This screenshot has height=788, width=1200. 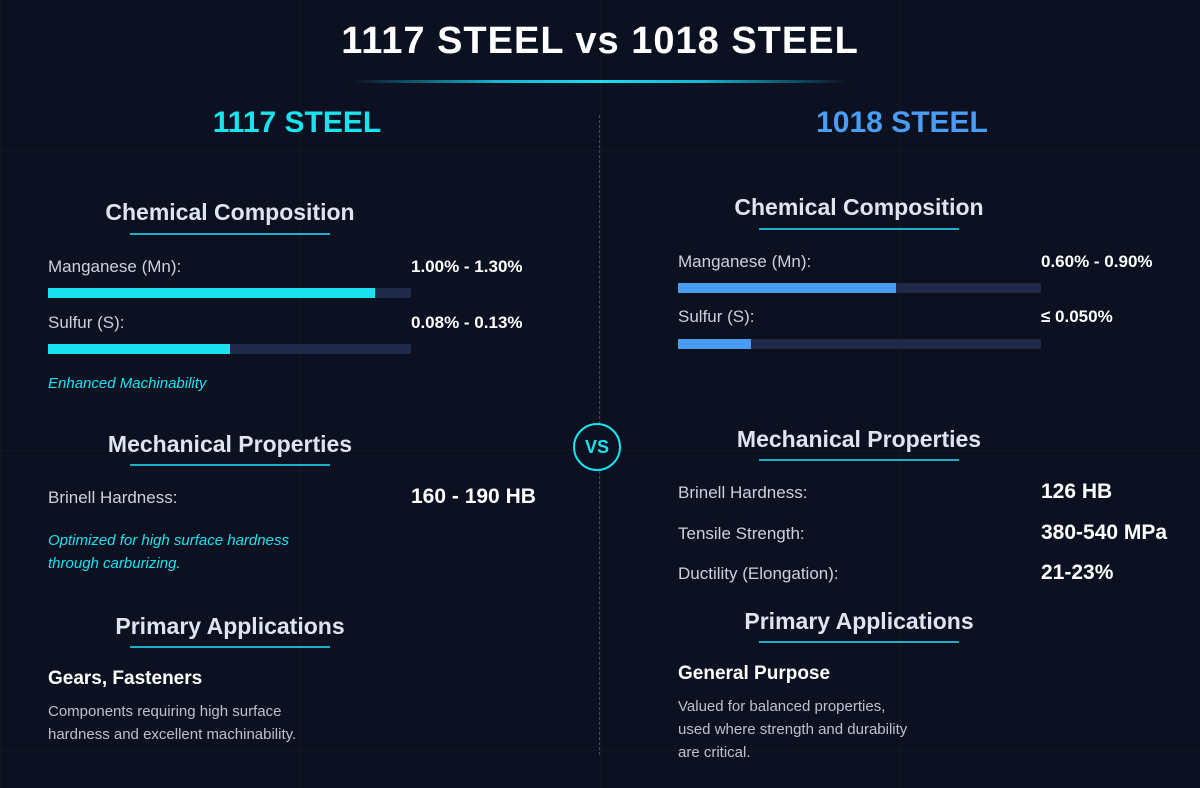 I want to click on left-hardness-value: 160 - 190 HB, so click(x=473, y=496).